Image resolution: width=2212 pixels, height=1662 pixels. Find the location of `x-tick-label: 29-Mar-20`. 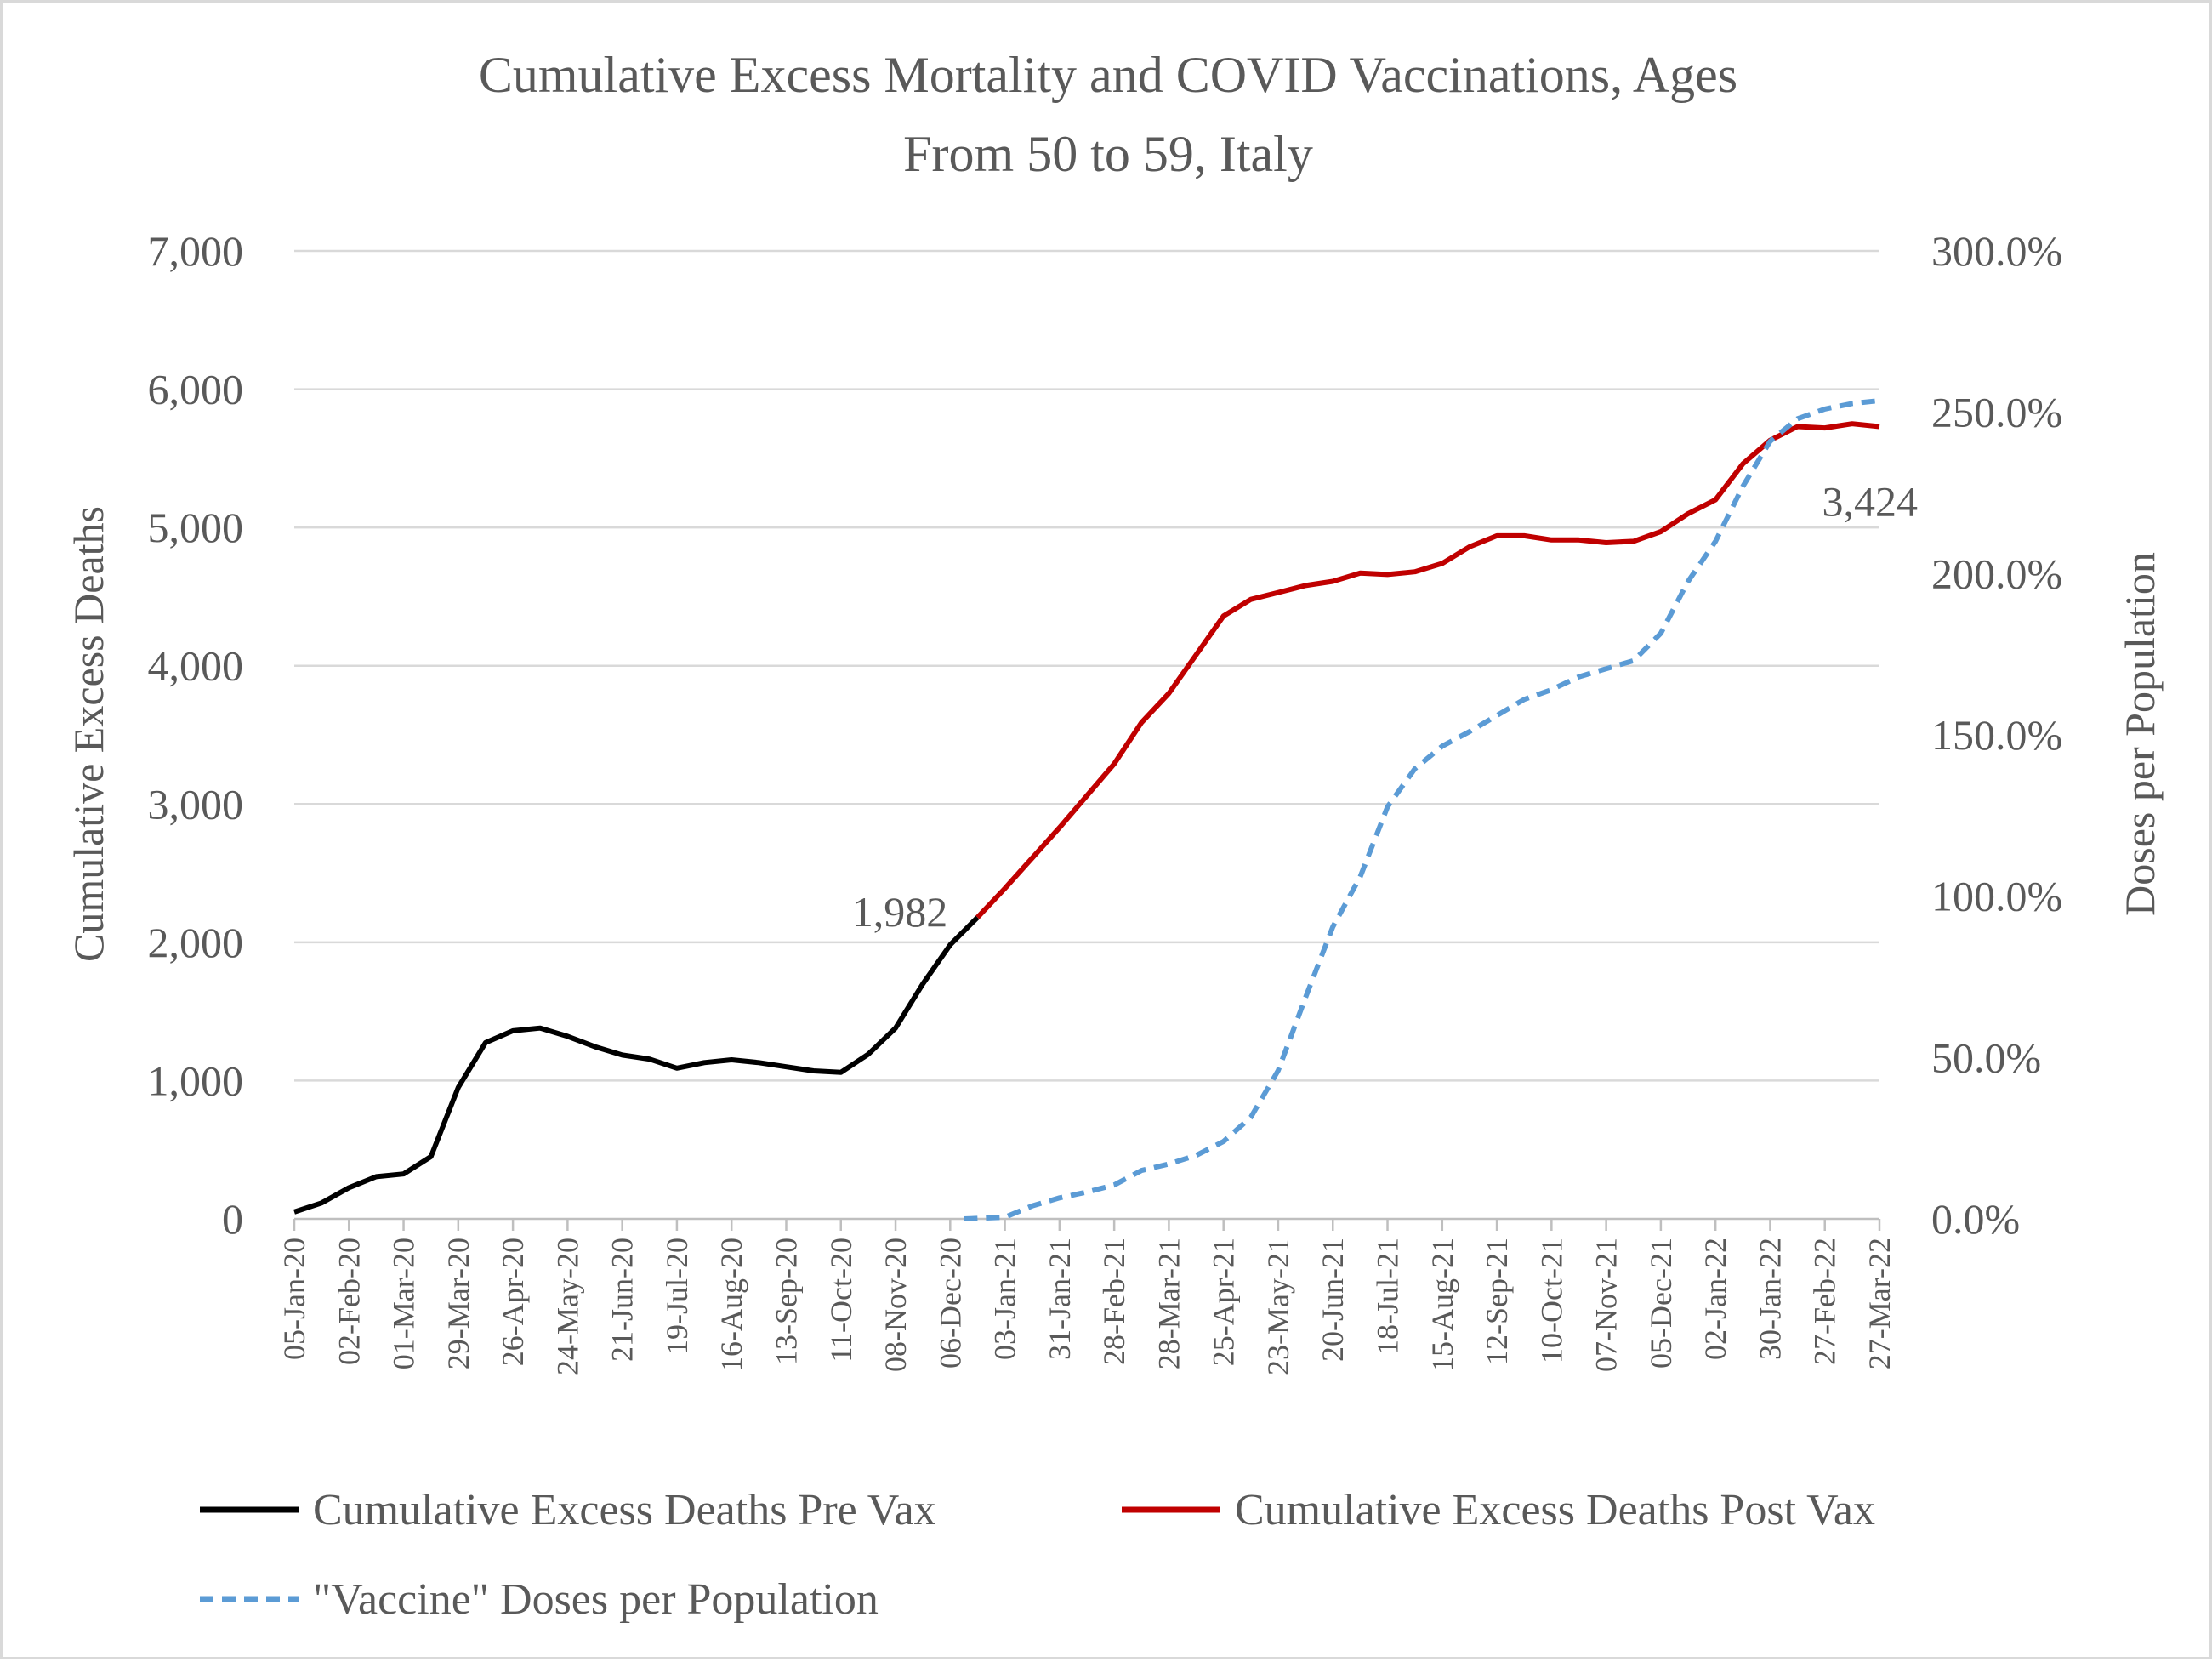

x-tick-label: 29-Mar-20 is located at coordinates (458, 1303).